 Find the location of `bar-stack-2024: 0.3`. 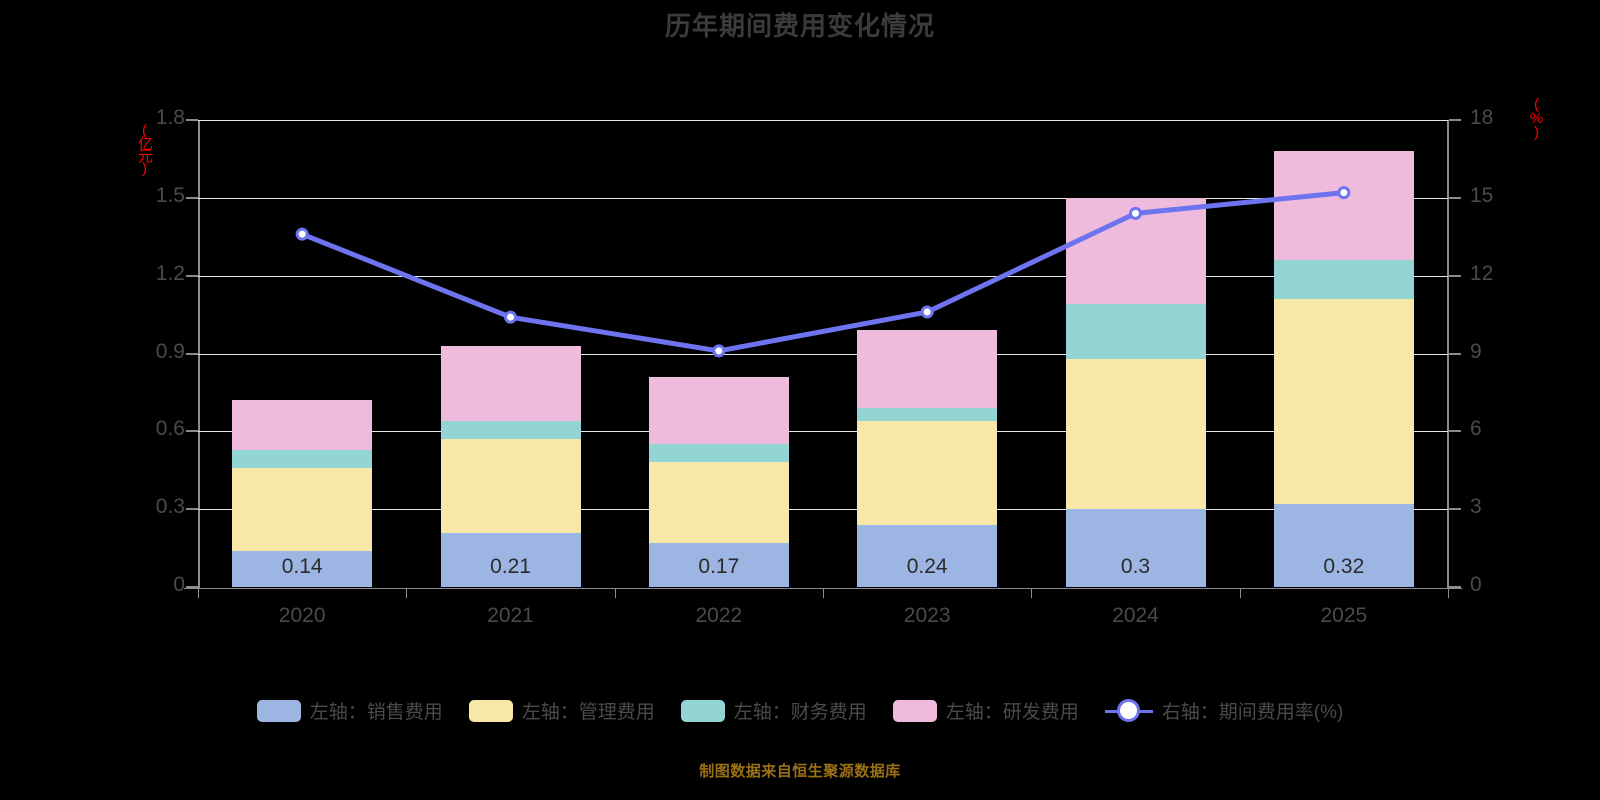

bar-stack-2024: 0.3 is located at coordinates (1135, 353).